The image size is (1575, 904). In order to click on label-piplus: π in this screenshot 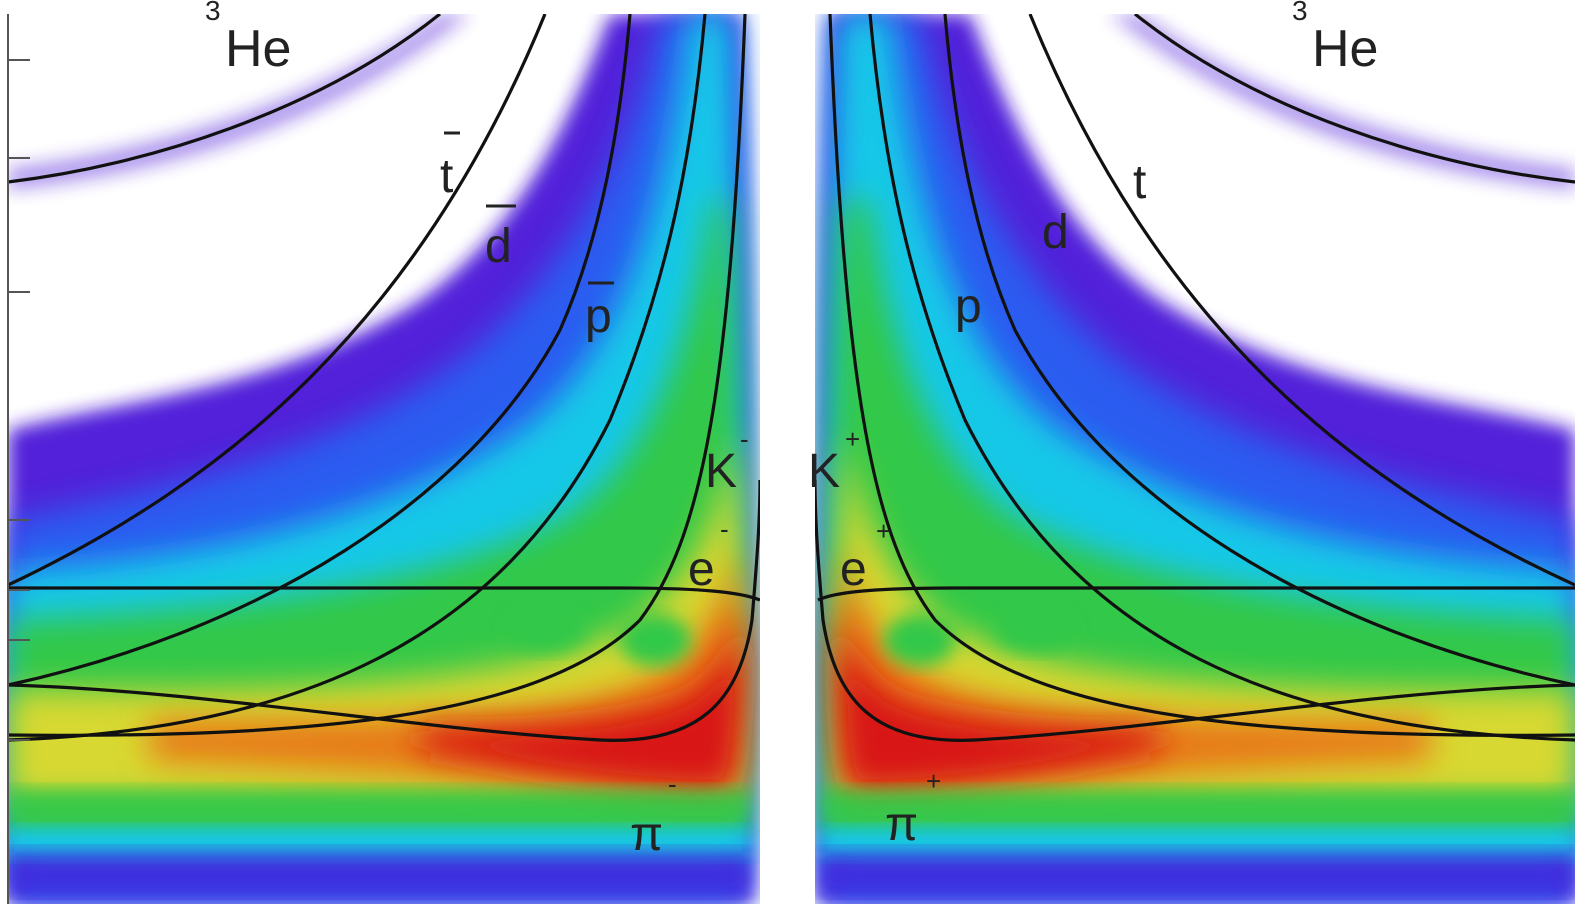, I will do `click(901, 824)`.